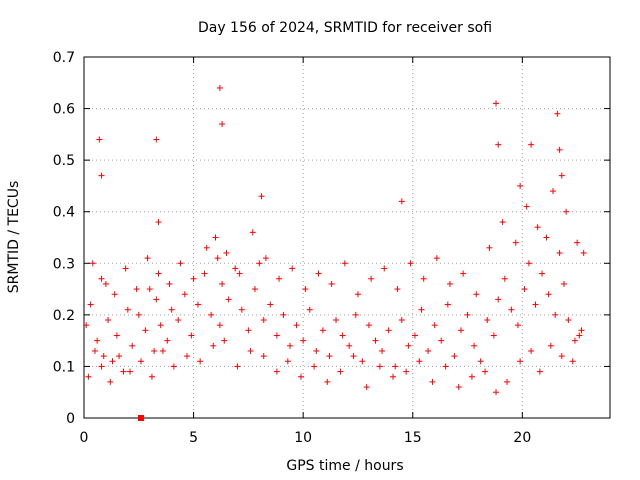 The width and height of the screenshot is (640, 480). What do you see at coordinates (522, 438) in the screenshot?
I see `x-tick-label: 20` at bounding box center [522, 438].